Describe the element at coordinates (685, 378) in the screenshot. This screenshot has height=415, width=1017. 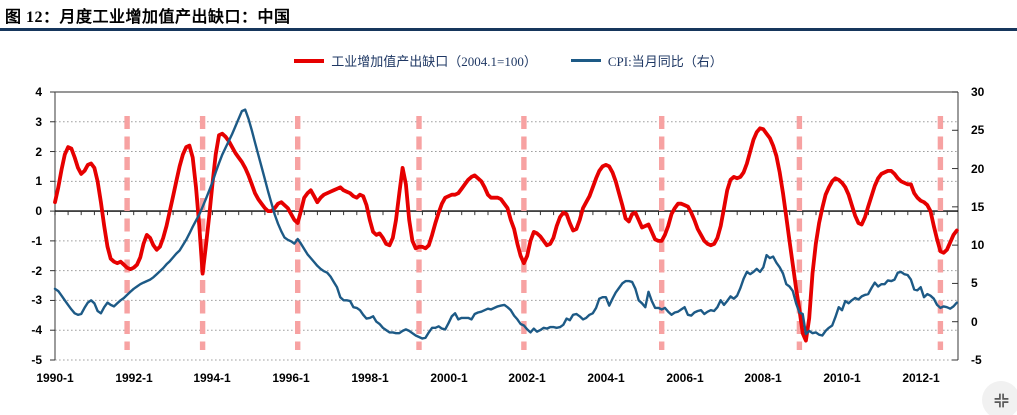
I see `x-axis-tick-label: 2006-1` at that location.